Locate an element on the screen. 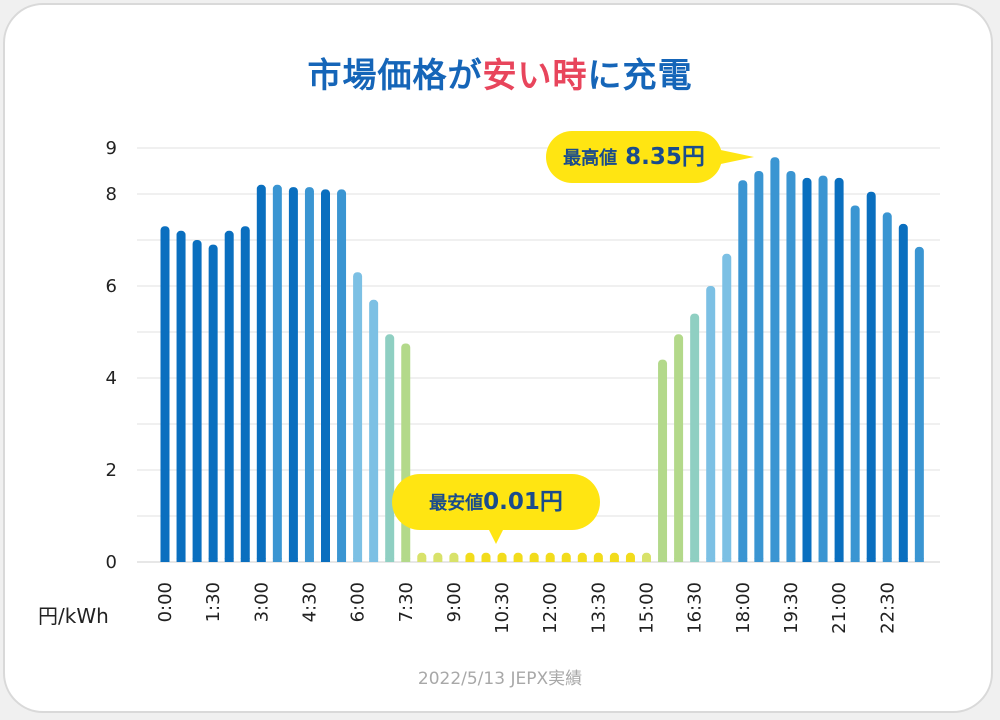 This screenshot has width=1000, height=720. bar-19:30 is located at coordinates (791, 366).